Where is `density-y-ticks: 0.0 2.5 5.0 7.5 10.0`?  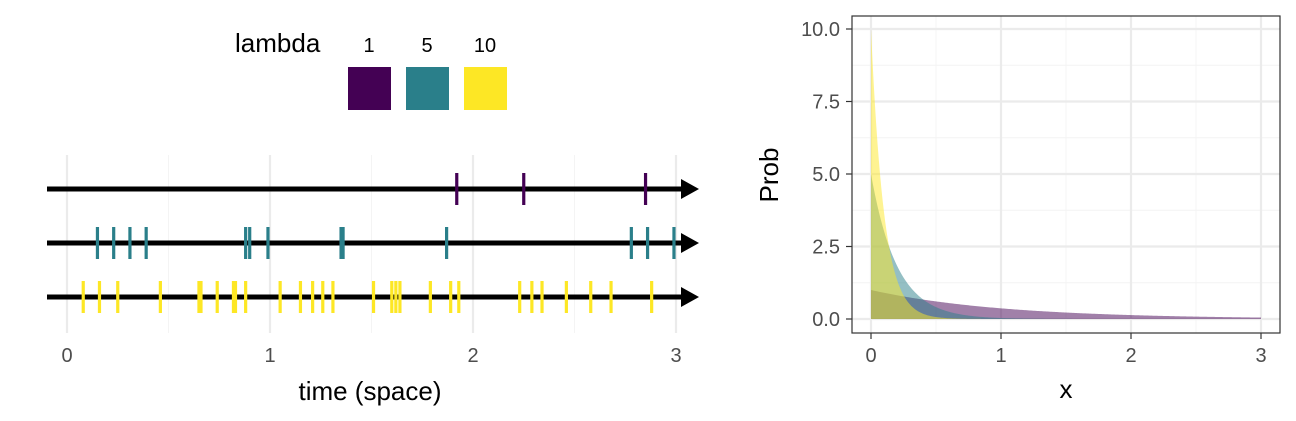 density-y-ticks: 0.0 2.5 5.0 7.5 10.0 is located at coordinates (826, 175).